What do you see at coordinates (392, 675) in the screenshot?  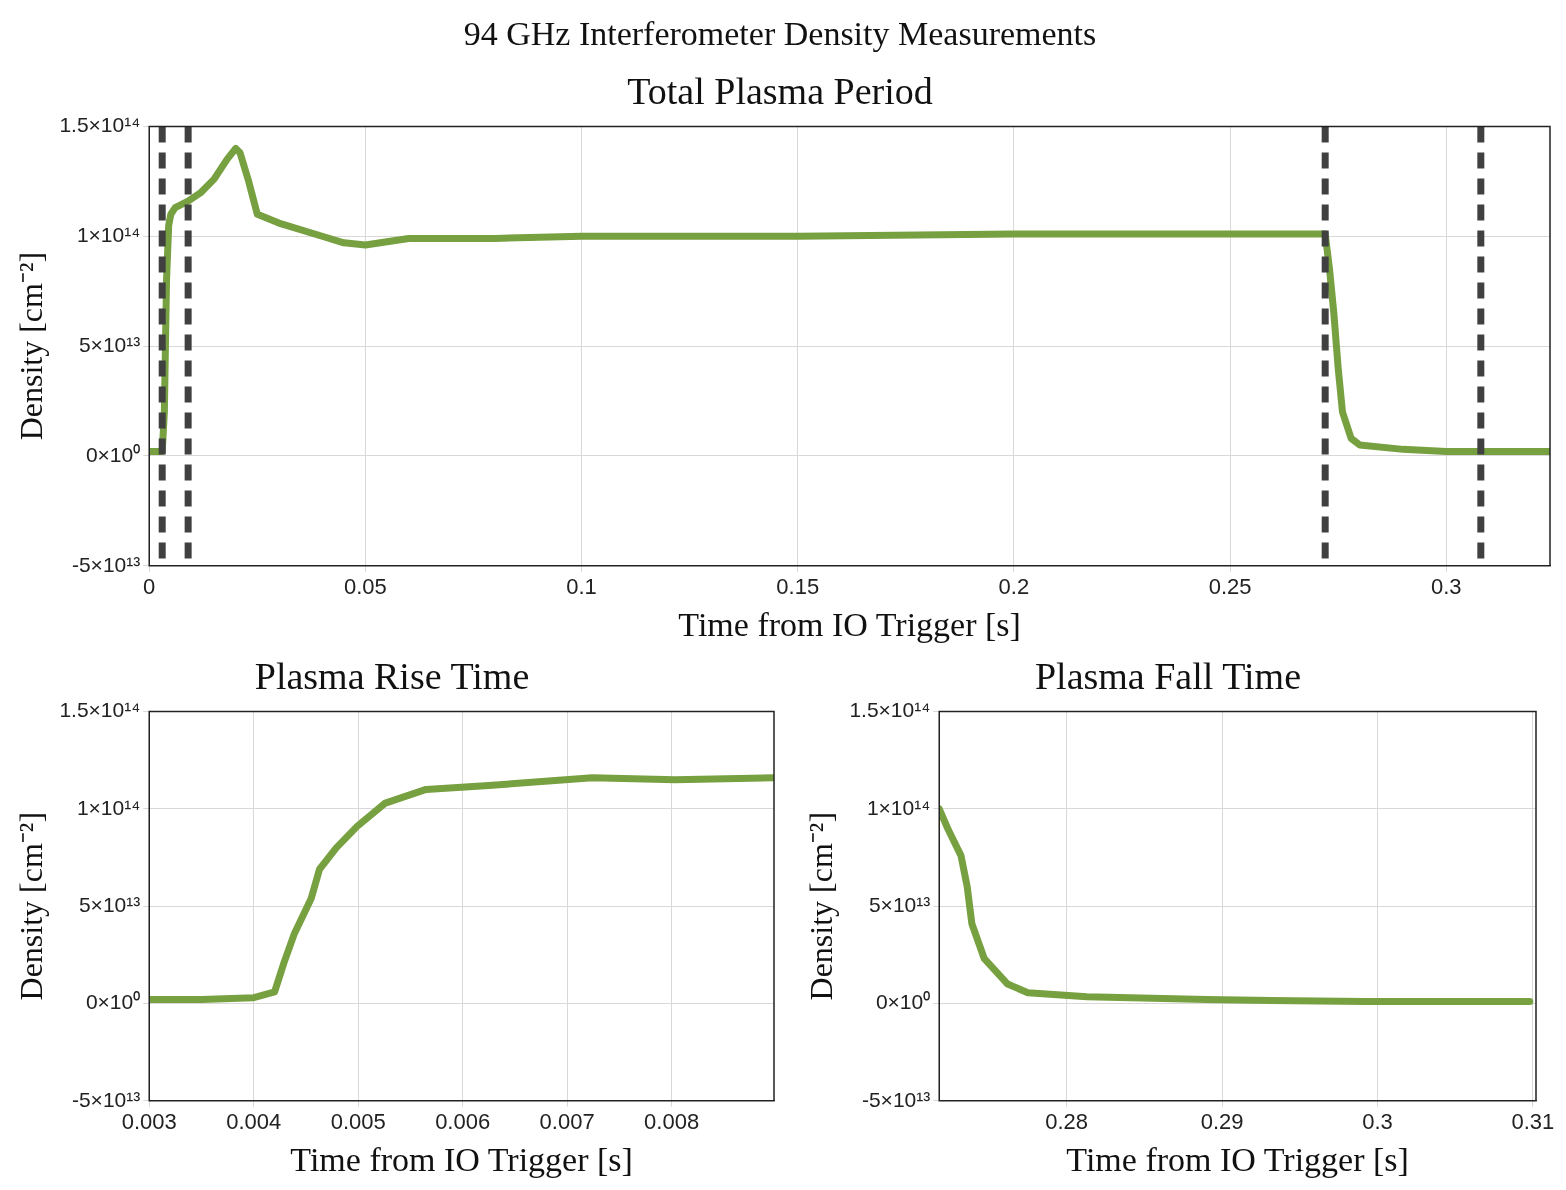 I see `chart-title: Plasma Rise Time` at bounding box center [392, 675].